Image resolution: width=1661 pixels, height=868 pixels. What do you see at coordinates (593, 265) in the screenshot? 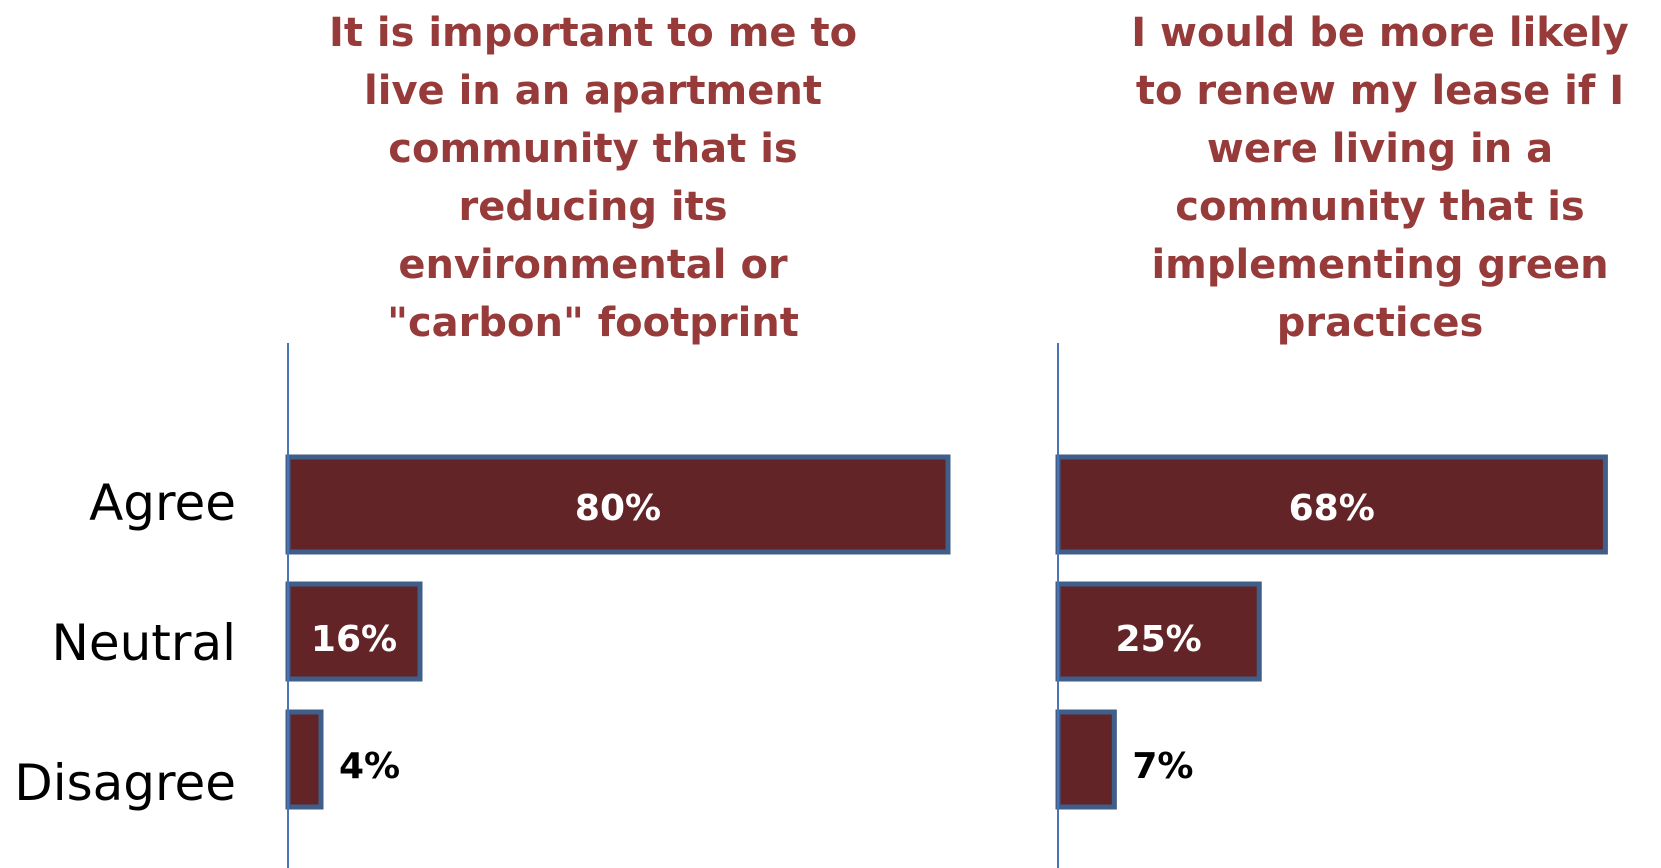
I see `chart-title-left-line-4: environmental or` at bounding box center [593, 265].